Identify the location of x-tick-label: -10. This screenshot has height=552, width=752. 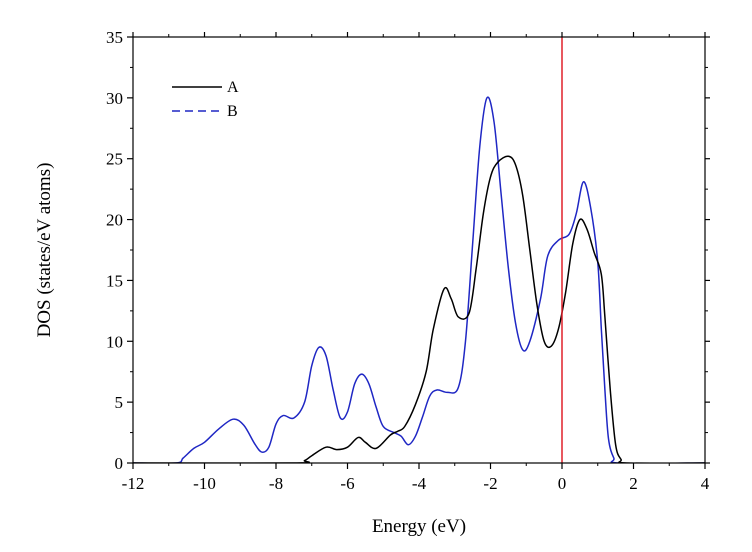
(204, 483).